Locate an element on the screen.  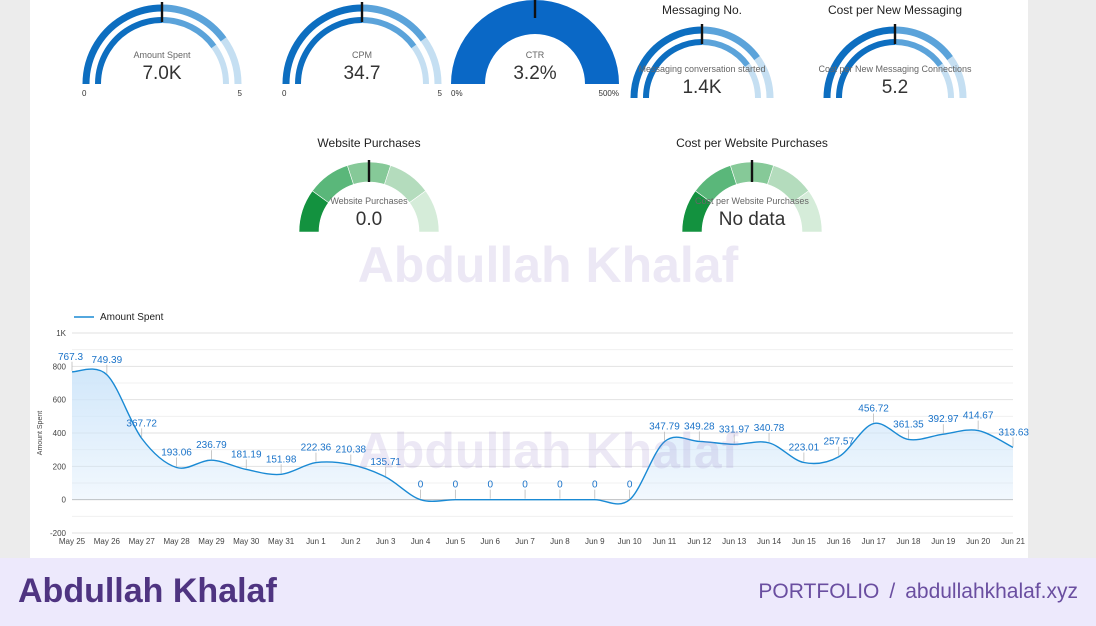
y-tick-label: 400 is located at coordinates (60, 433).